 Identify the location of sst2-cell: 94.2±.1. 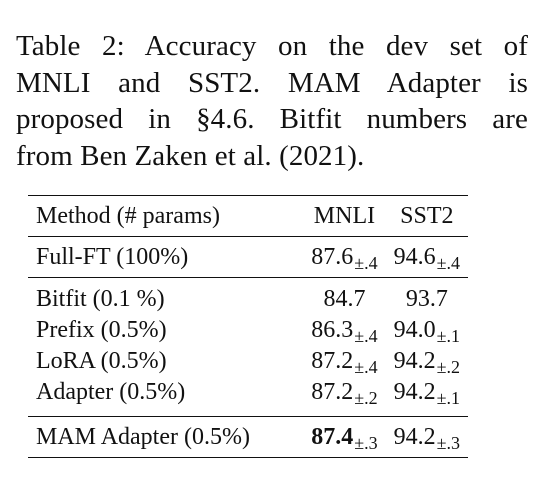
(427, 393).